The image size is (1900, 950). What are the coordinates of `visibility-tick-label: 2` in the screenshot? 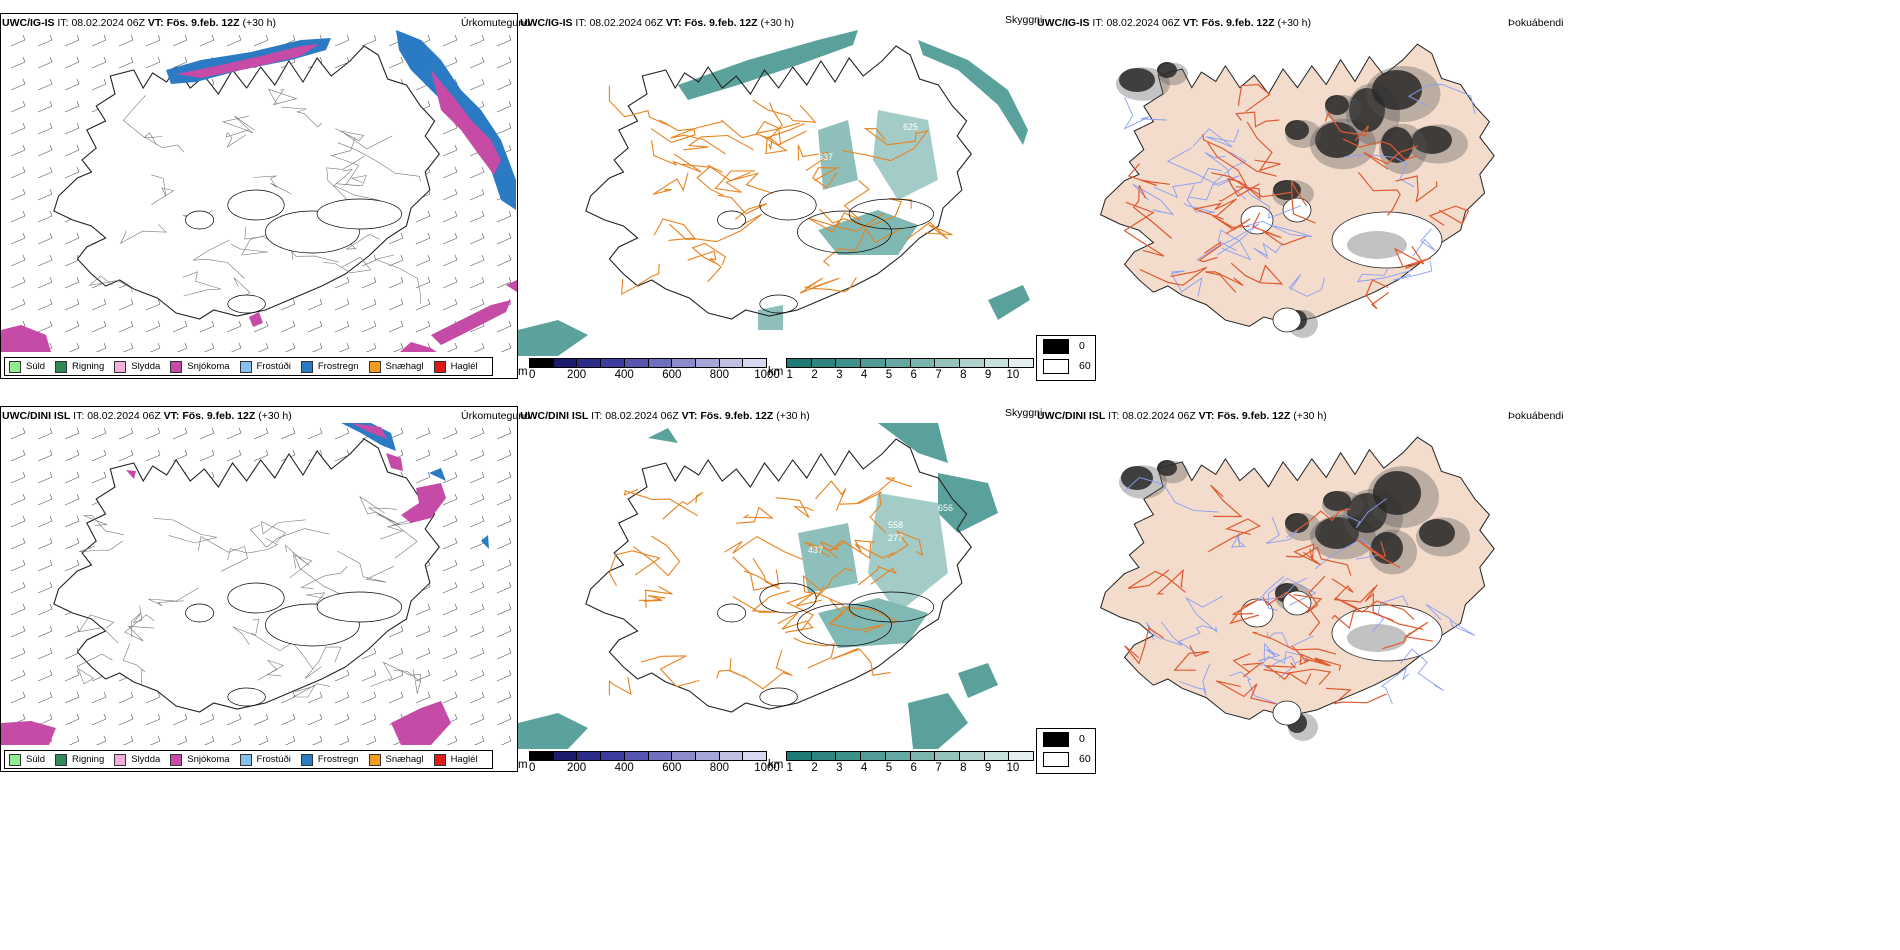 It's located at (814, 375).